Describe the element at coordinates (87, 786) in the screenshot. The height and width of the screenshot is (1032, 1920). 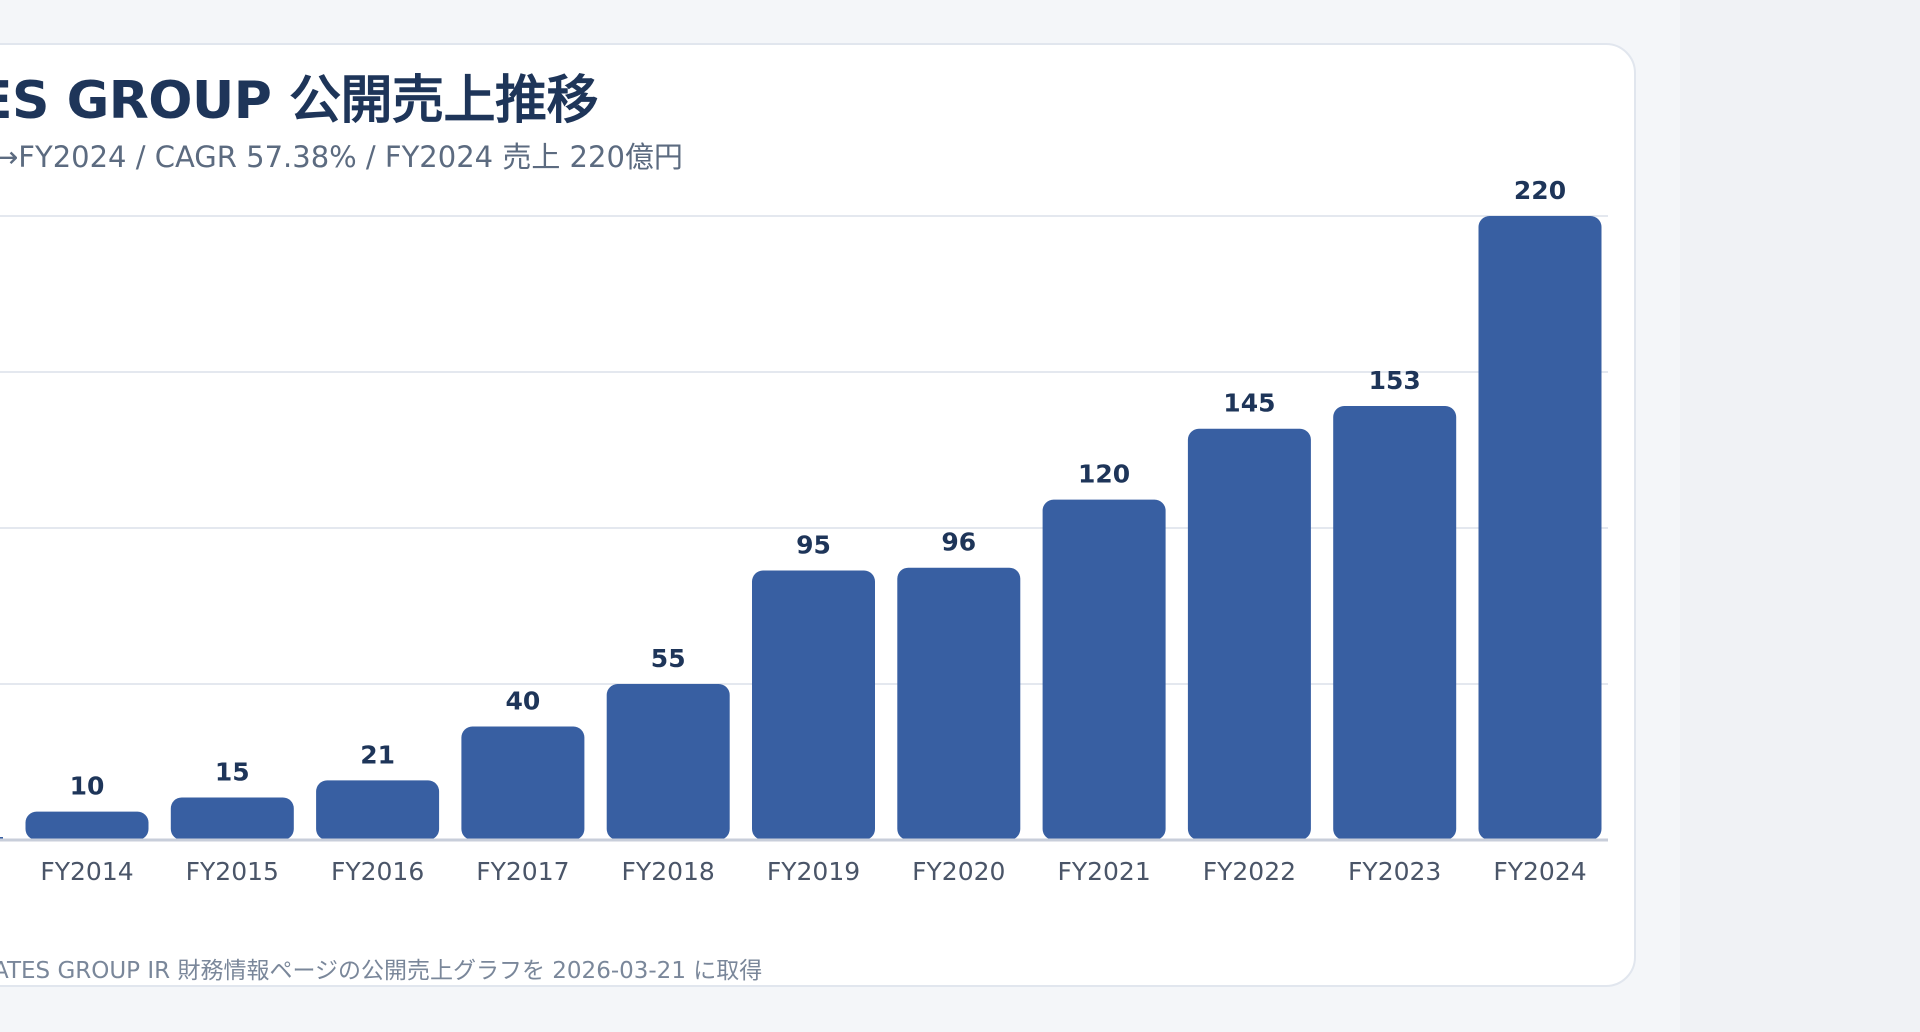
I see `value-label-fy2014: 10` at that location.